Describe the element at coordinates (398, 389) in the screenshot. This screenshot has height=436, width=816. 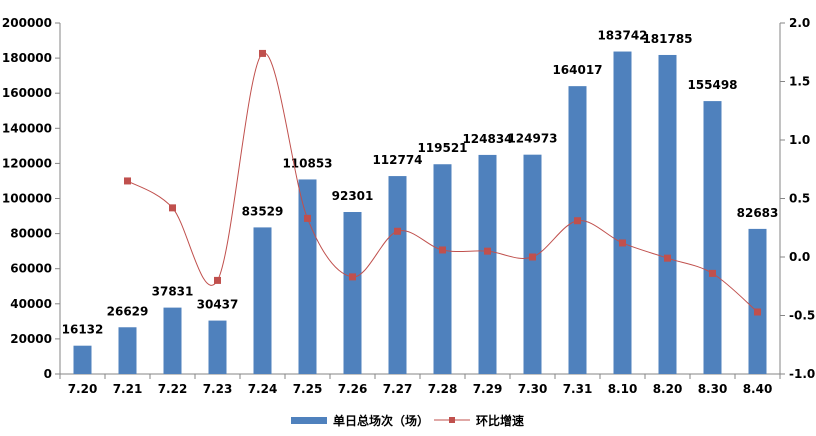
I see `x-tick-label: 7.27` at that location.